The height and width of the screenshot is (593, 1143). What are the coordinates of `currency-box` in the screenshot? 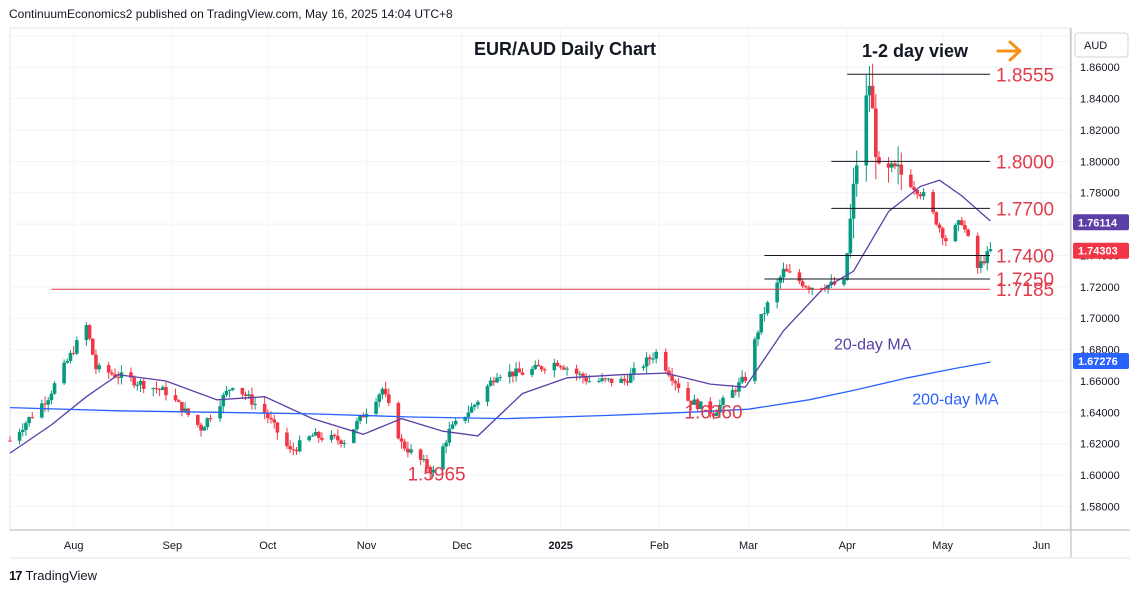 It's located at (1101, 45).